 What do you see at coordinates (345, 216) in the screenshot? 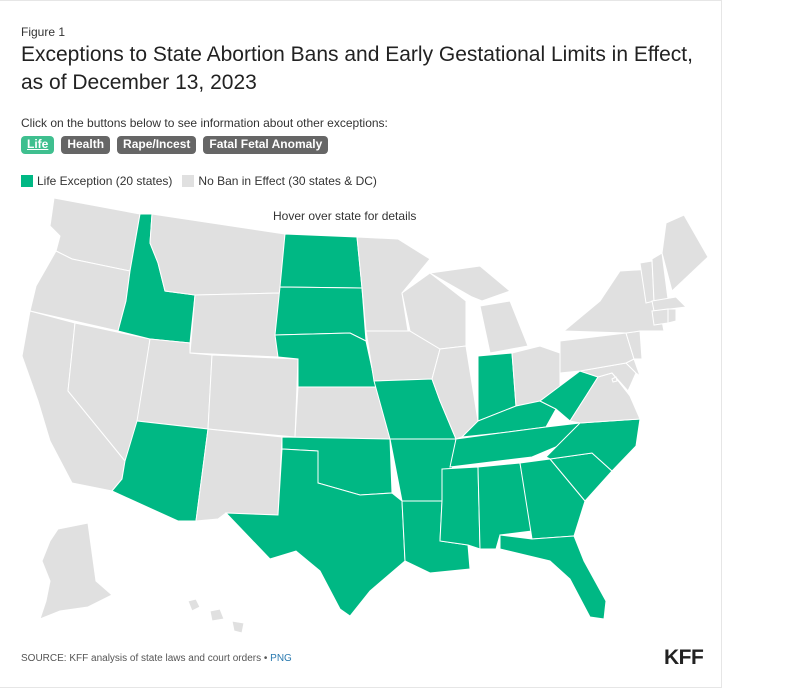
I see `hover-hint: Hover over state for details` at bounding box center [345, 216].